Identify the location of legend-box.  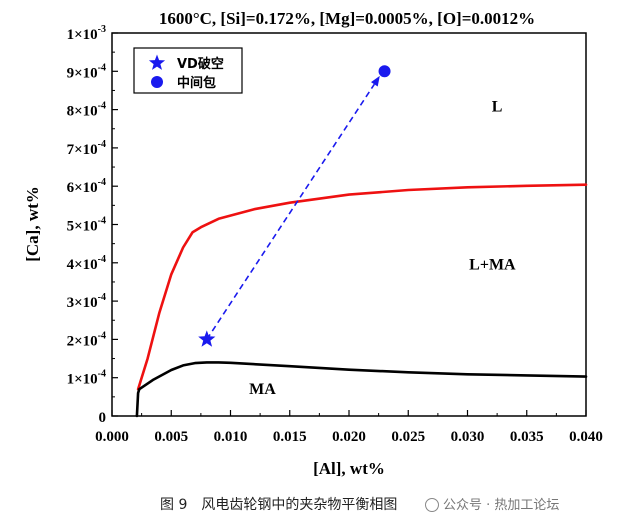
(188, 70).